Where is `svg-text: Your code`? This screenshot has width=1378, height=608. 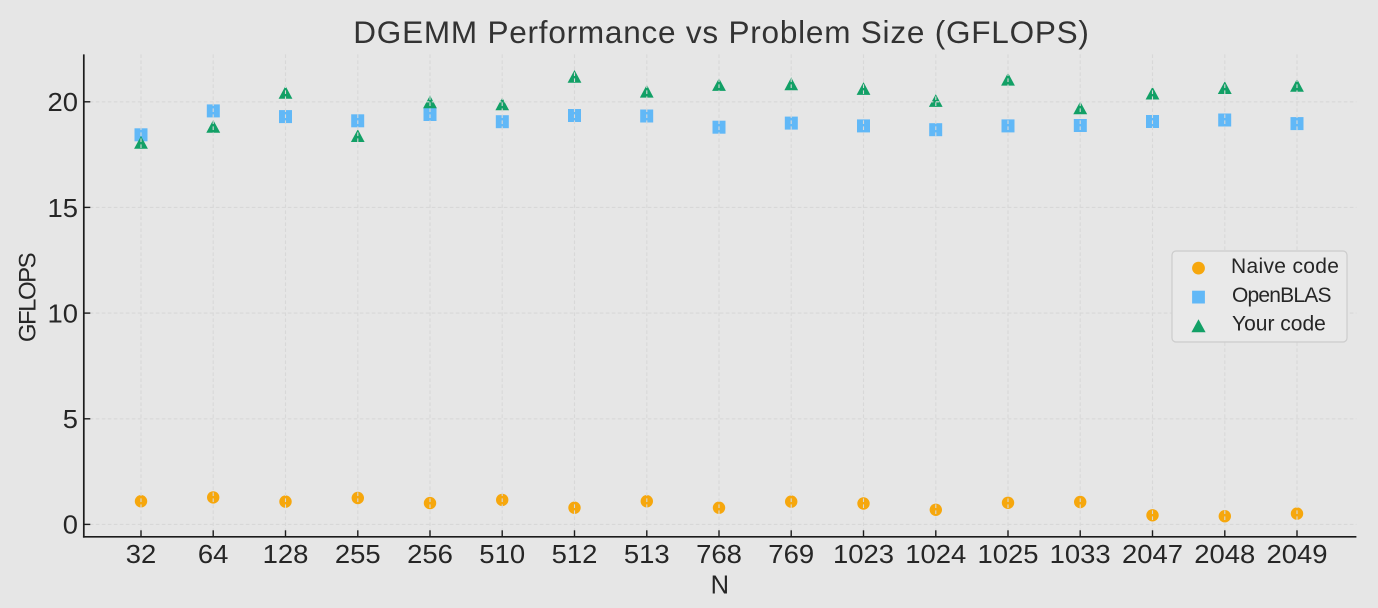 svg-text: Your code is located at coordinates (1279, 324).